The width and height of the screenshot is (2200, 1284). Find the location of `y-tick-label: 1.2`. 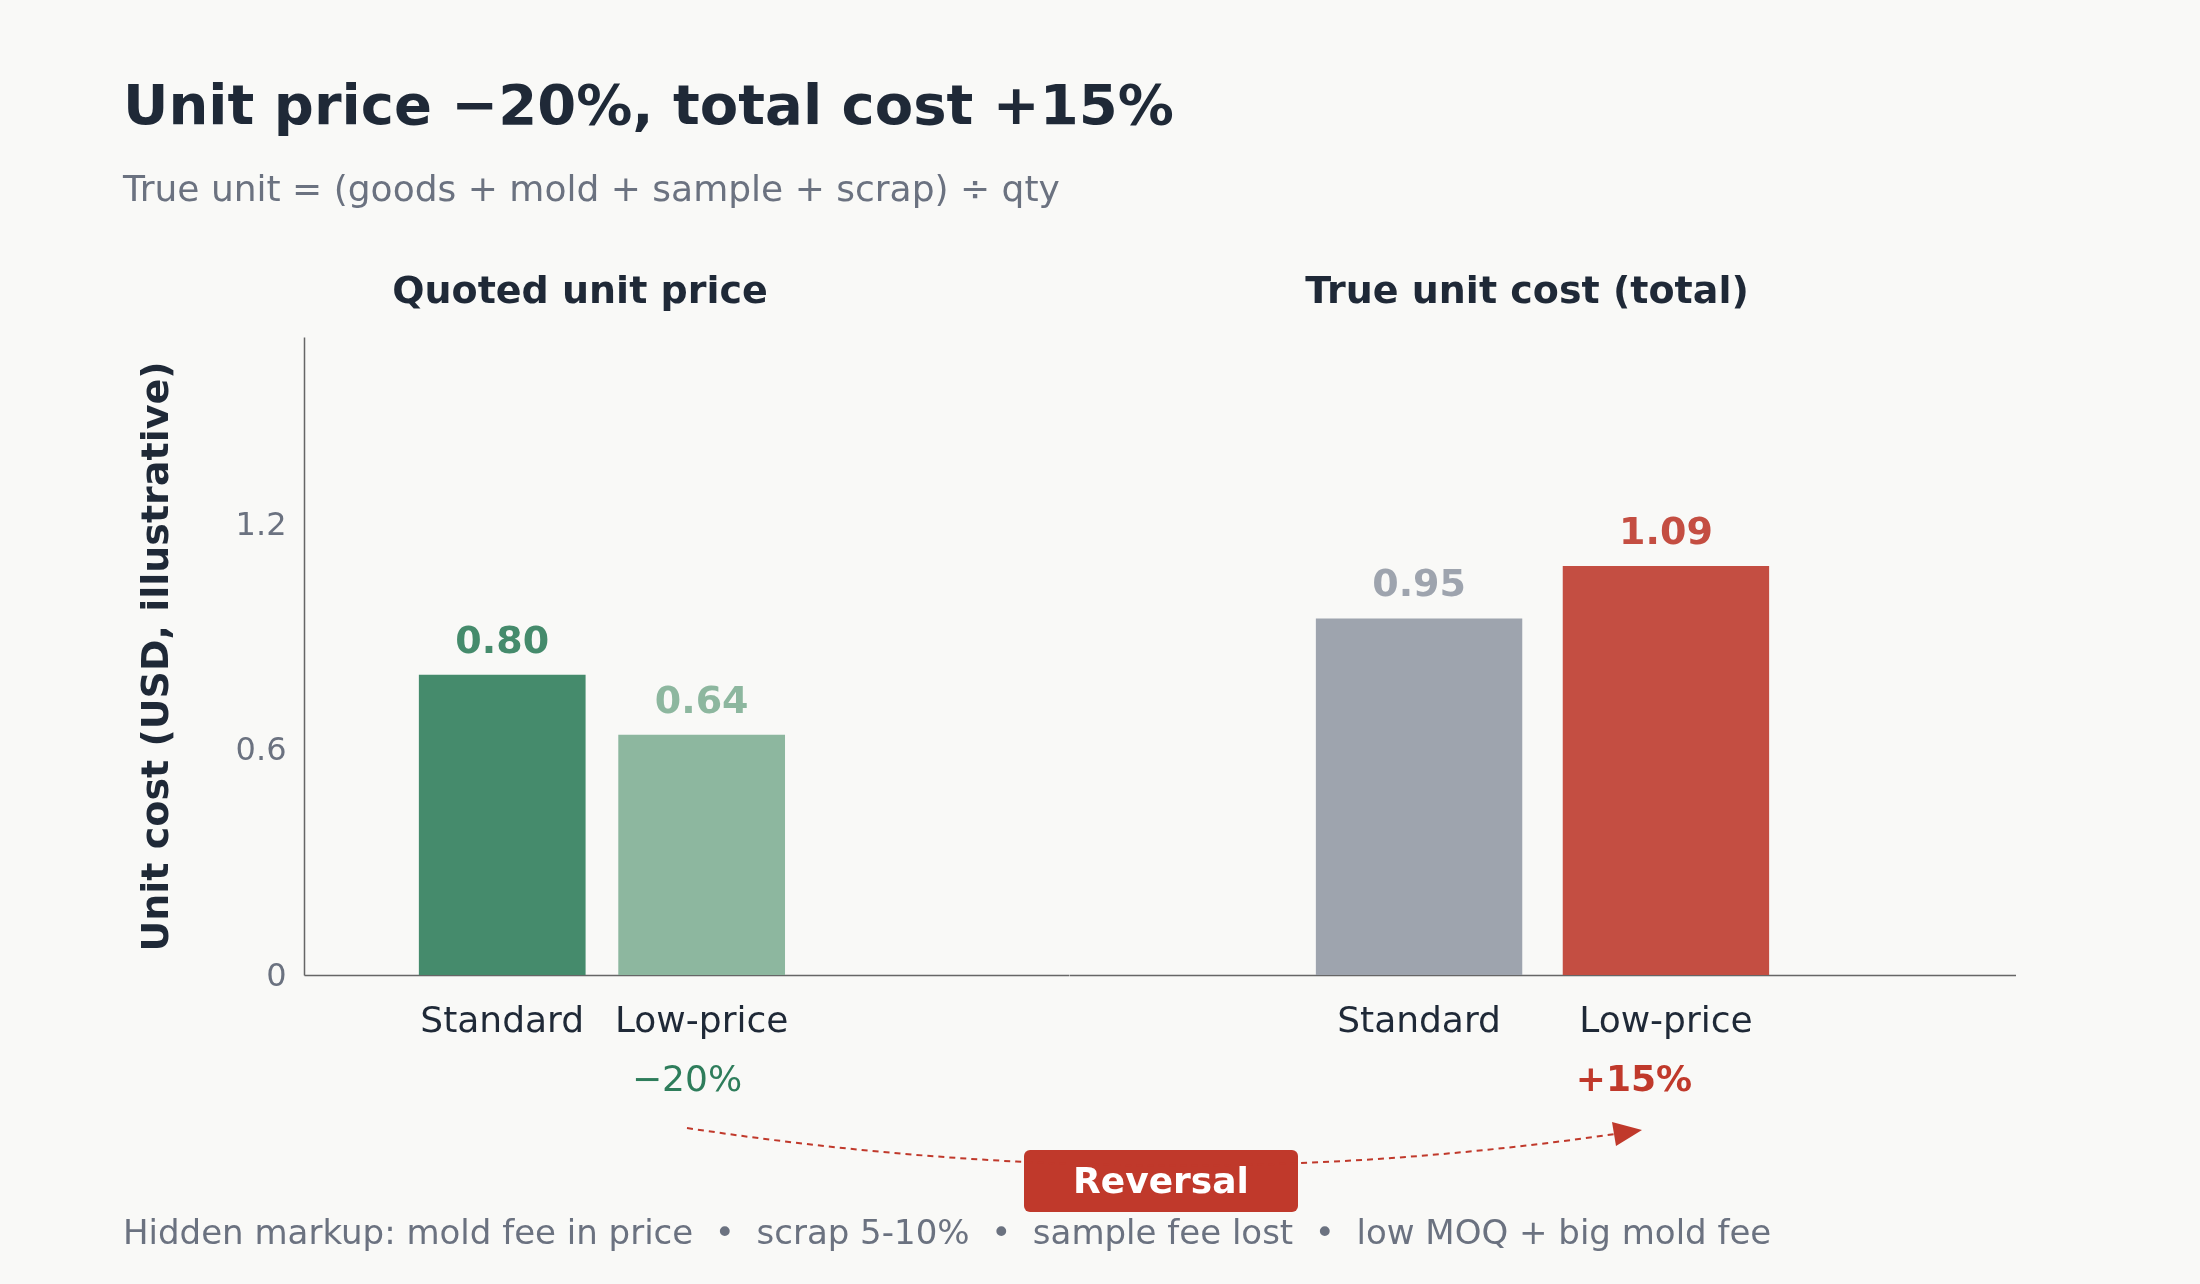

y-tick-label: 1.2 is located at coordinates (261, 524).